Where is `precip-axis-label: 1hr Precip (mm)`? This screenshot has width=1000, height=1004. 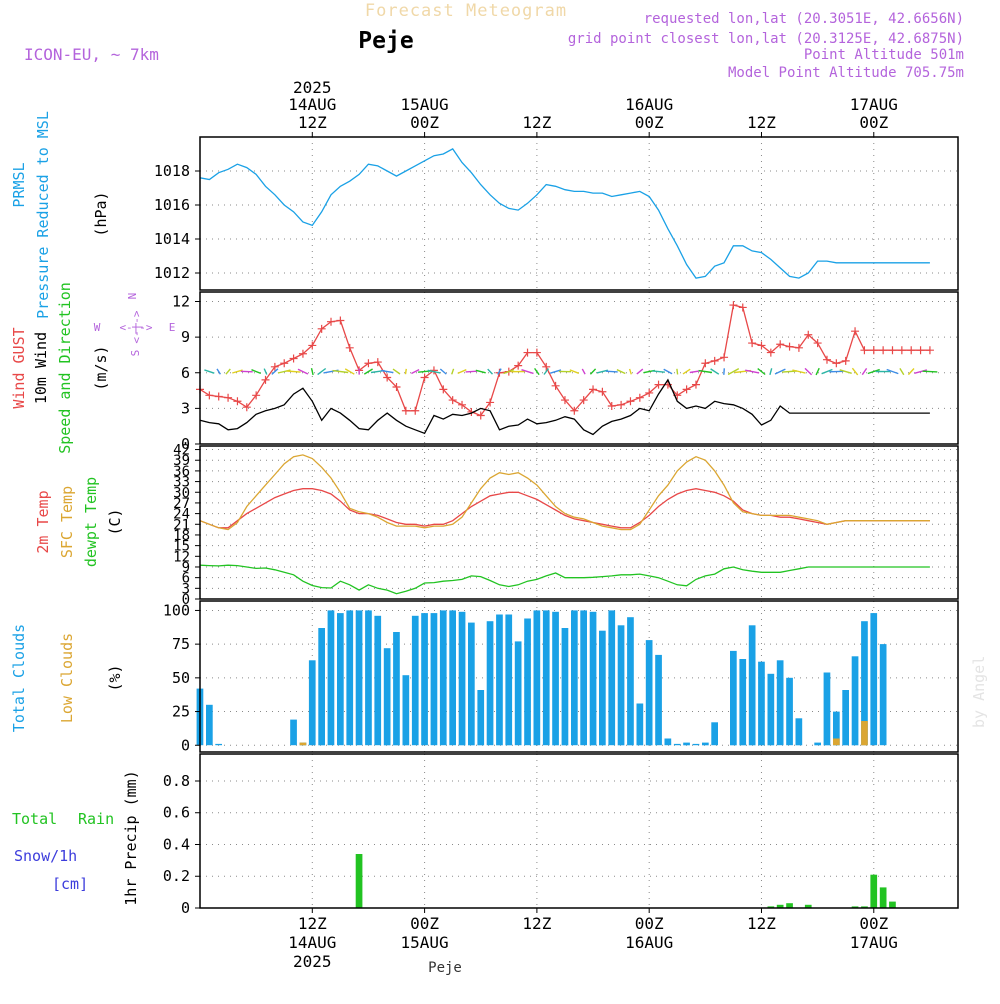
precip-axis-label: 1hr Precip (mm) is located at coordinates (131, 837).